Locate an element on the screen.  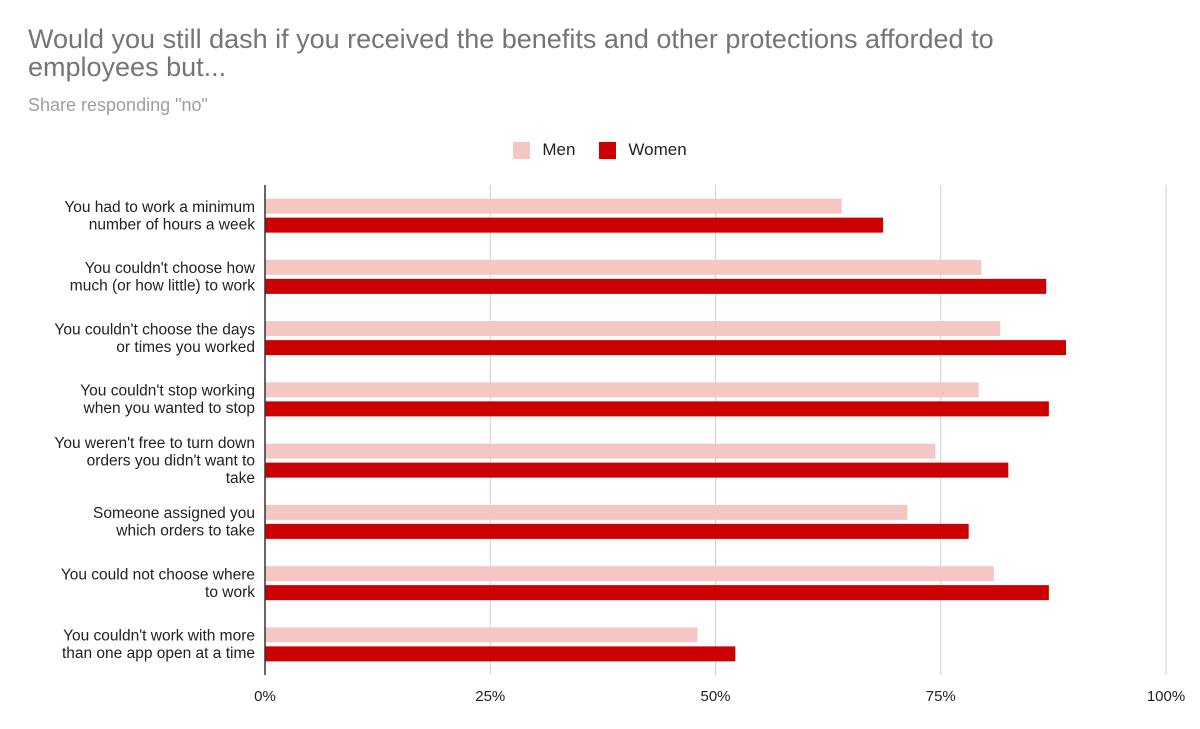
x-tick-label: 0% is located at coordinates (265, 696).